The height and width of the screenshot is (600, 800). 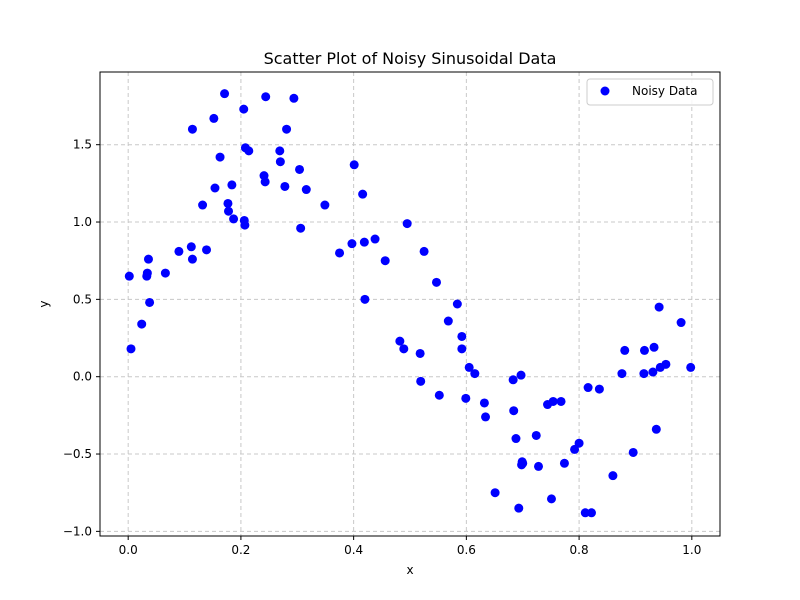 What do you see at coordinates (77, 454) in the screenshot?
I see `y-tick-label-1: −0.5` at bounding box center [77, 454].